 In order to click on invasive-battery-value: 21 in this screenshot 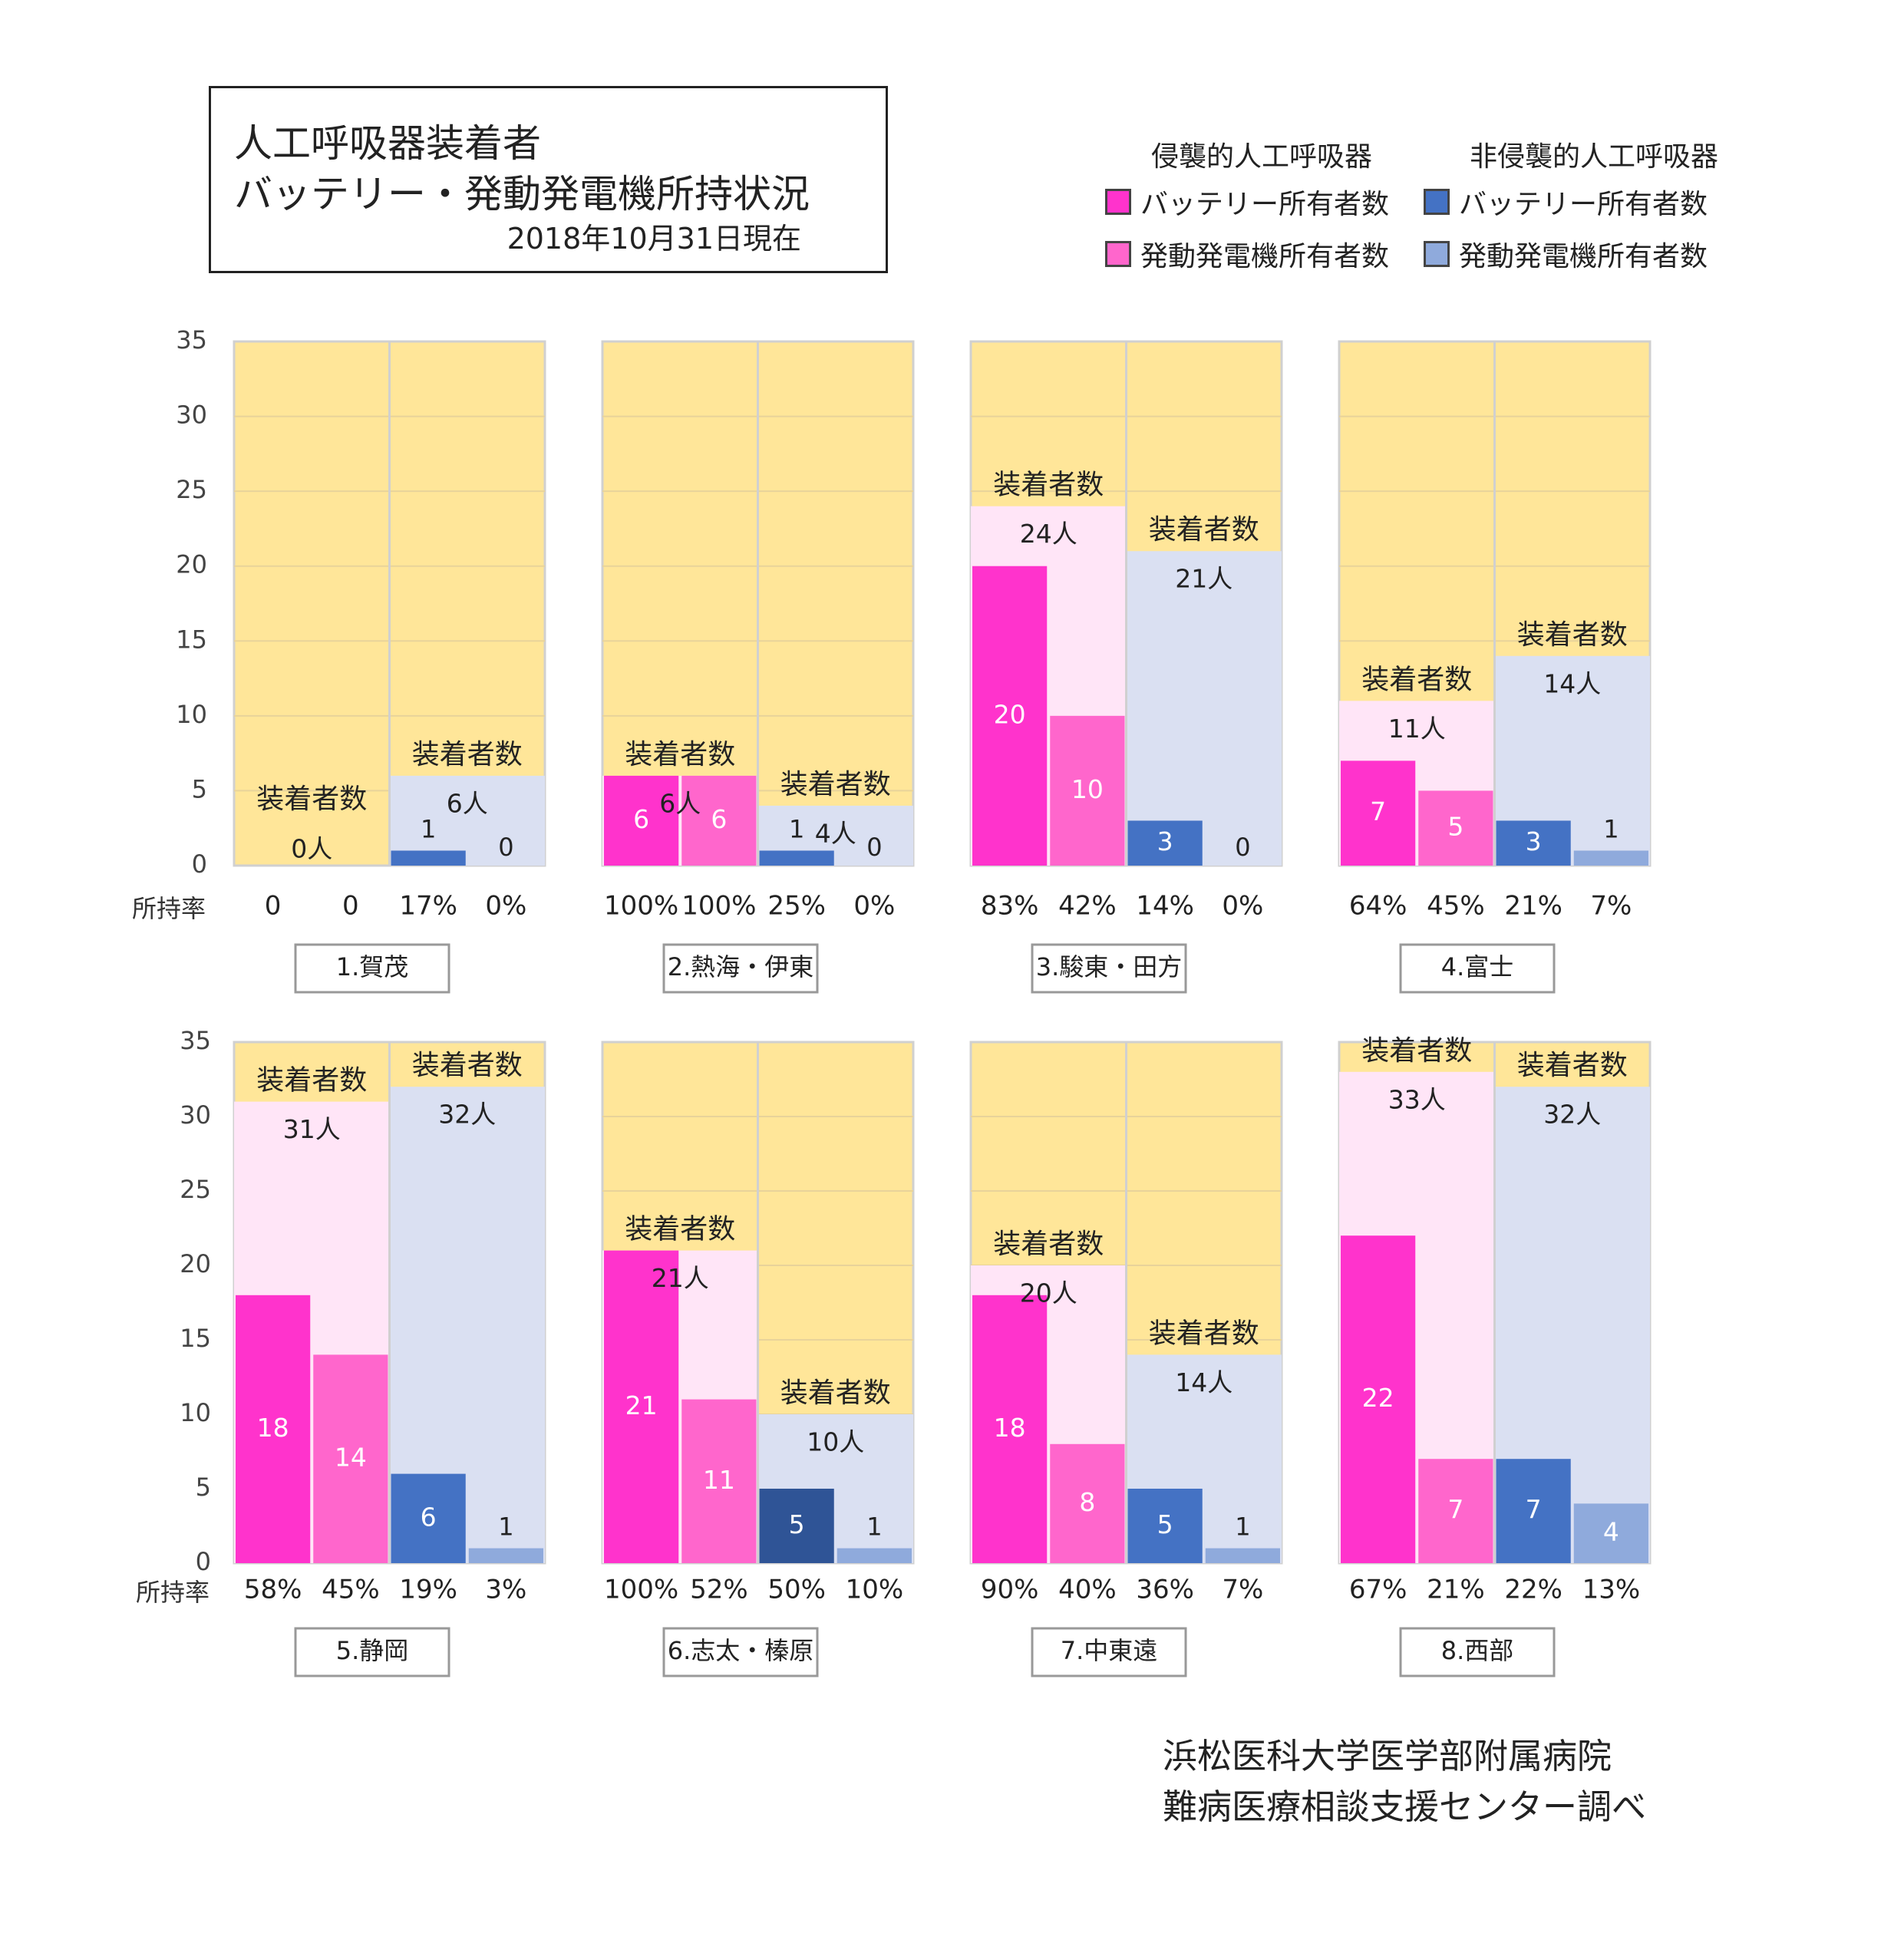, I will do `click(642, 1405)`.